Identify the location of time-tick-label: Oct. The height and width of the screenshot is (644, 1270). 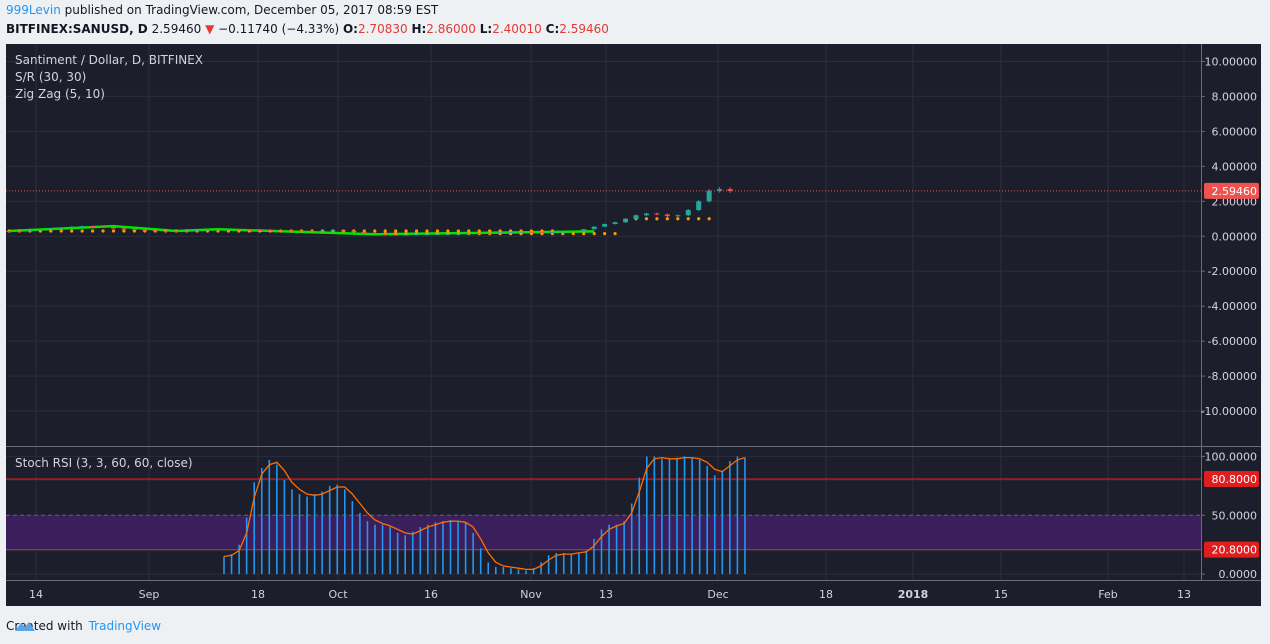
(338, 594).